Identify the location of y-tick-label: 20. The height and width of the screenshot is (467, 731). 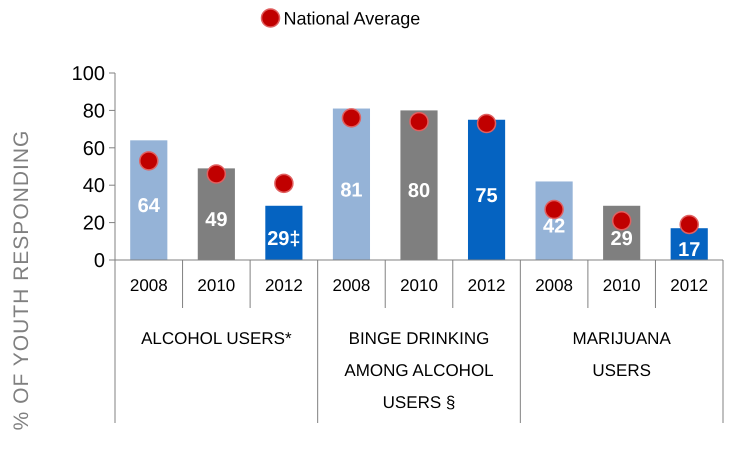
(93, 223).